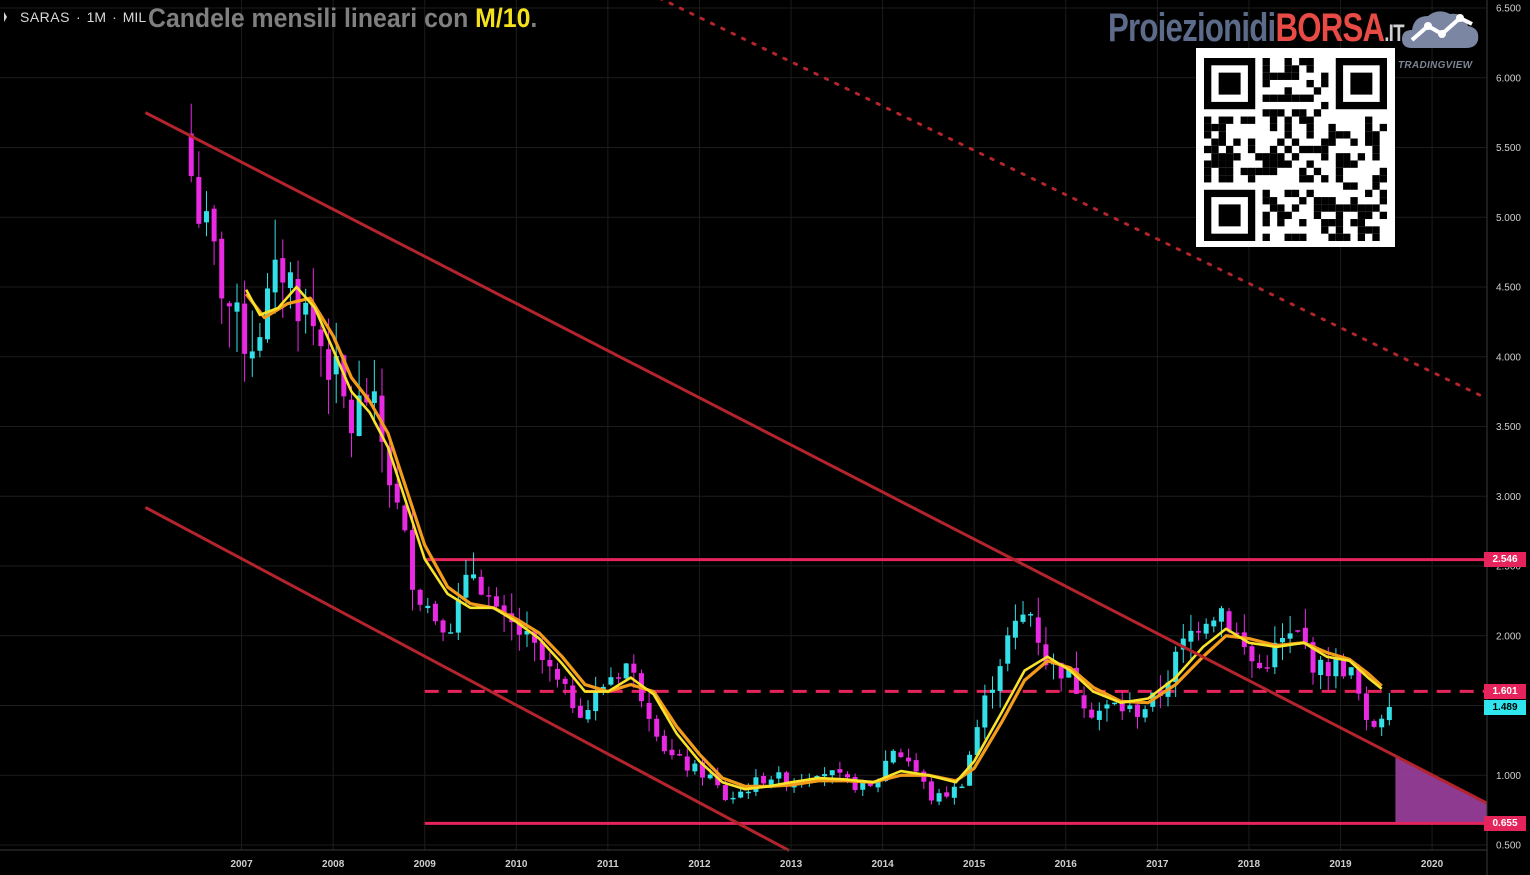 The height and width of the screenshot is (875, 1530). What do you see at coordinates (503, 18) in the screenshot?
I see `title-highlight: M/10` at bounding box center [503, 18].